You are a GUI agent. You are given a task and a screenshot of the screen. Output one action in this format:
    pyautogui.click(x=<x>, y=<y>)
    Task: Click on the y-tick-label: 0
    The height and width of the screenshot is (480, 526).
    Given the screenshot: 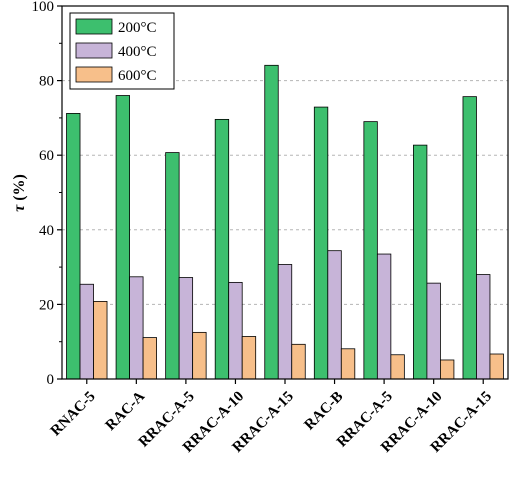 What is the action you would take?
    pyautogui.click(x=51, y=380)
    